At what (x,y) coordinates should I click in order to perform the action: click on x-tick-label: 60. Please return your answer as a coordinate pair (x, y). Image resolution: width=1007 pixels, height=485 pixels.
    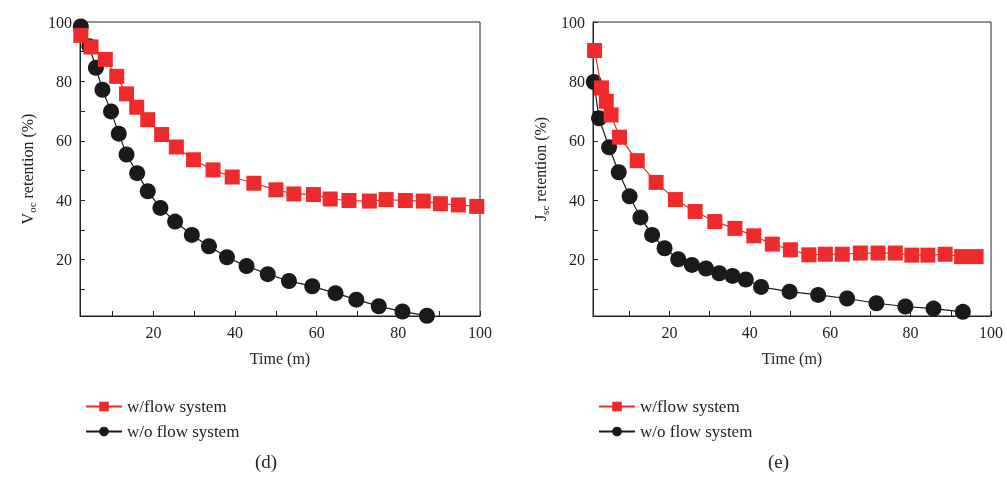
    Looking at the image, I should click on (316, 332).